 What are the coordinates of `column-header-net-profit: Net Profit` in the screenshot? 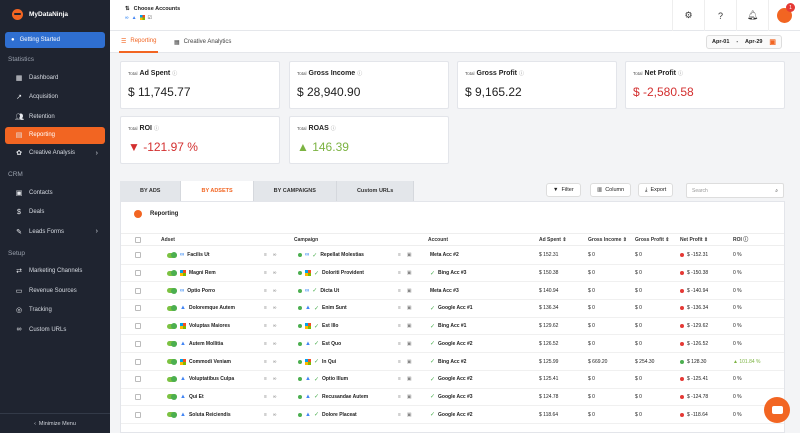 It's located at (691, 239).